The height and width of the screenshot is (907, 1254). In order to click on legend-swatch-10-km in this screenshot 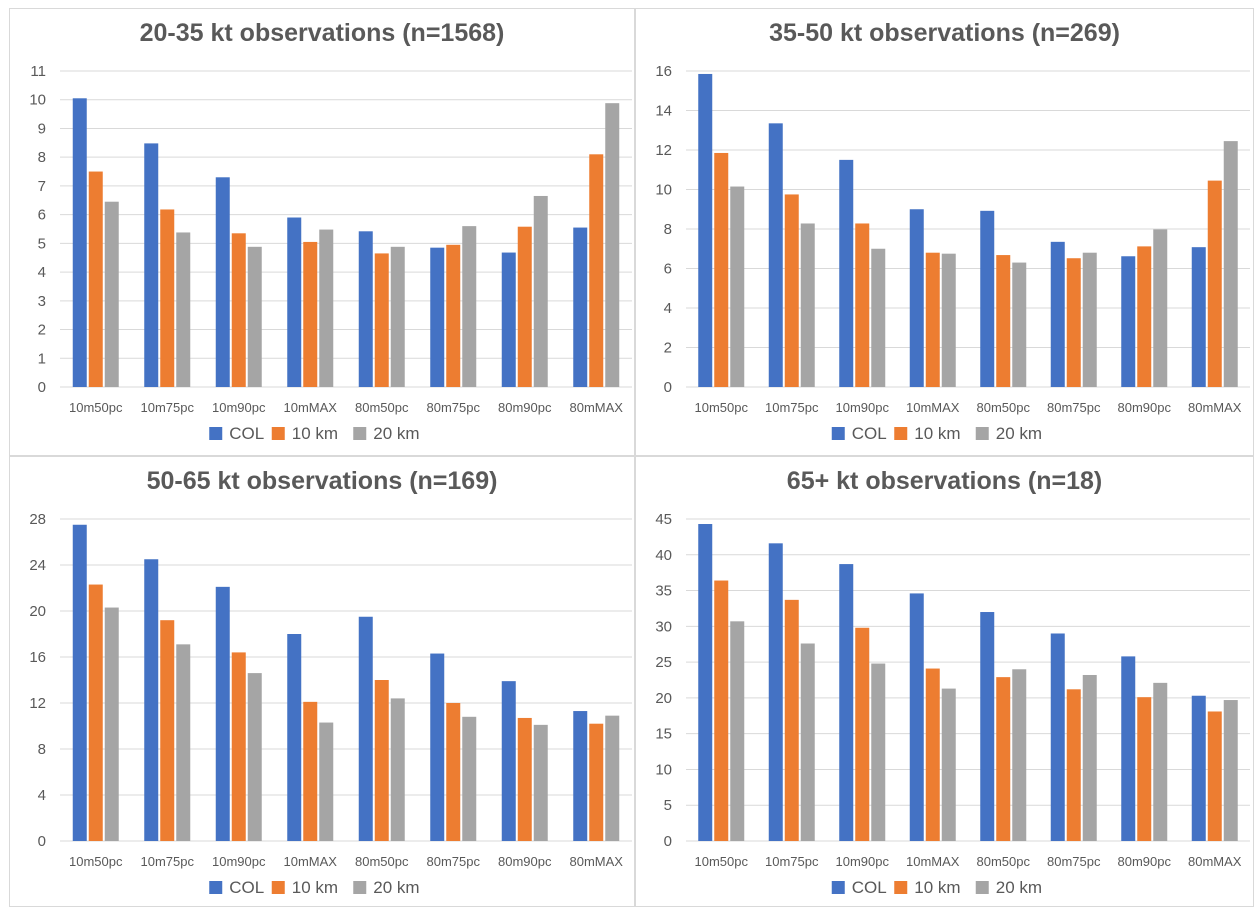, I will do `click(278, 887)`.